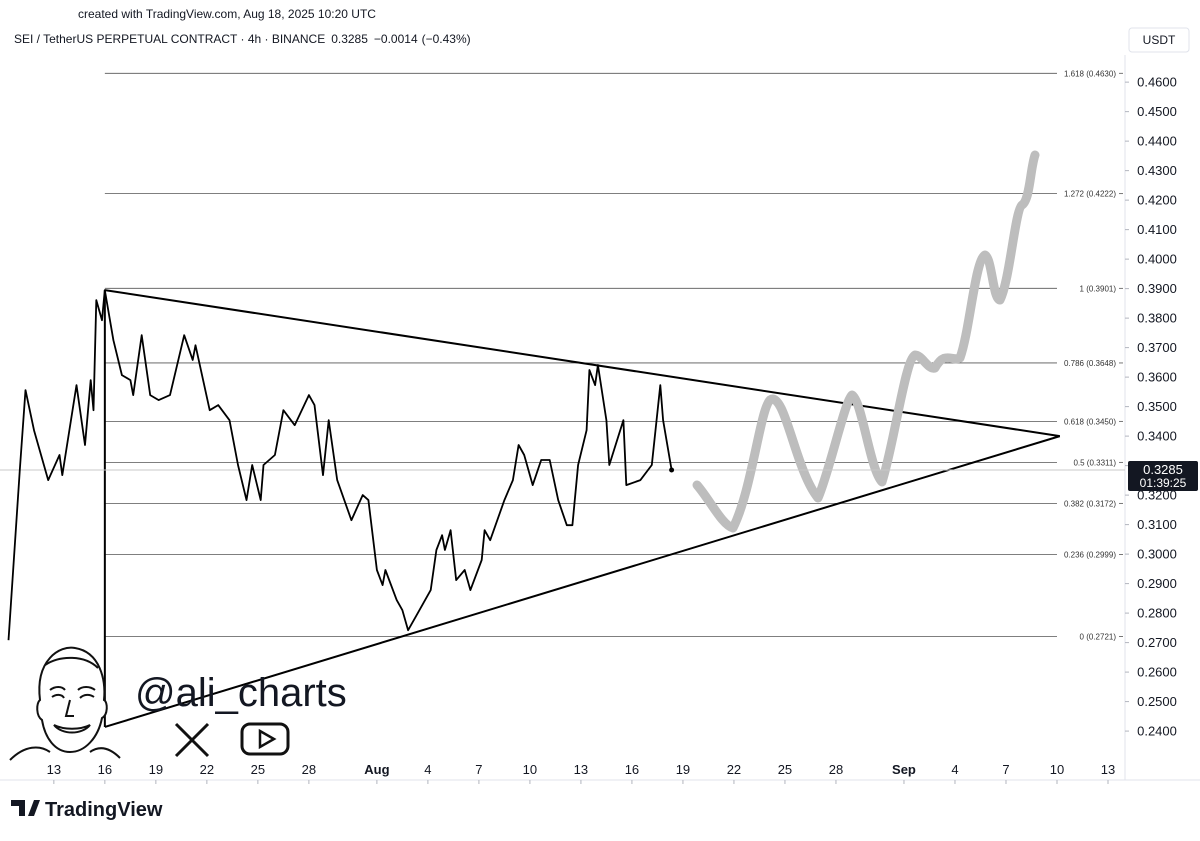 This screenshot has width=1200, height=841. I want to click on price-change-pct: (−0.43%), so click(446, 39).